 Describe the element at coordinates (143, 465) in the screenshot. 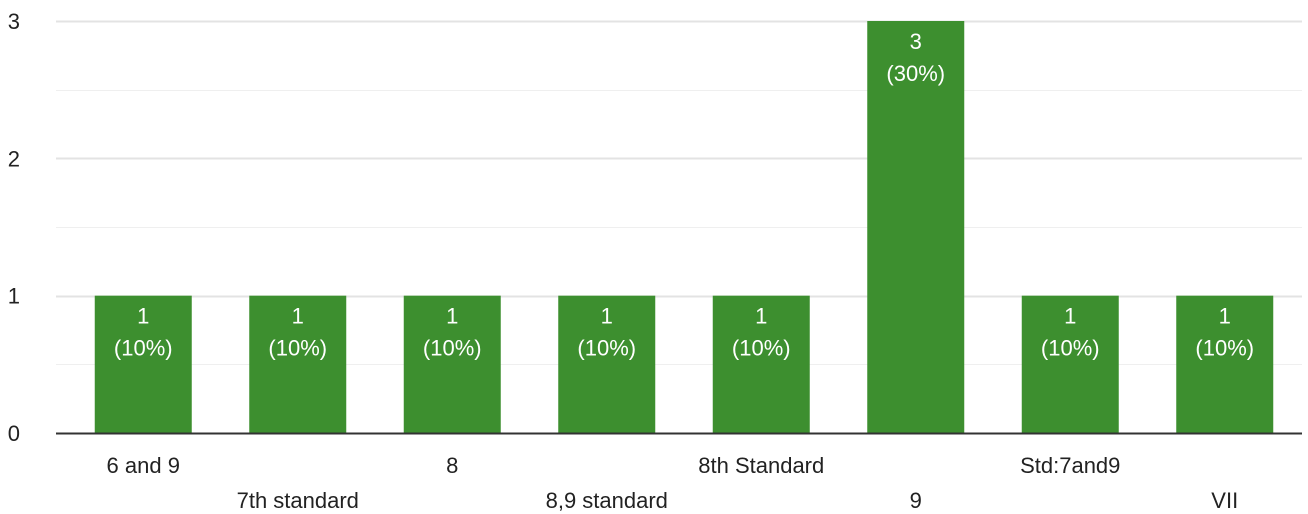

I see `x-category-label: 6 and 9` at that location.